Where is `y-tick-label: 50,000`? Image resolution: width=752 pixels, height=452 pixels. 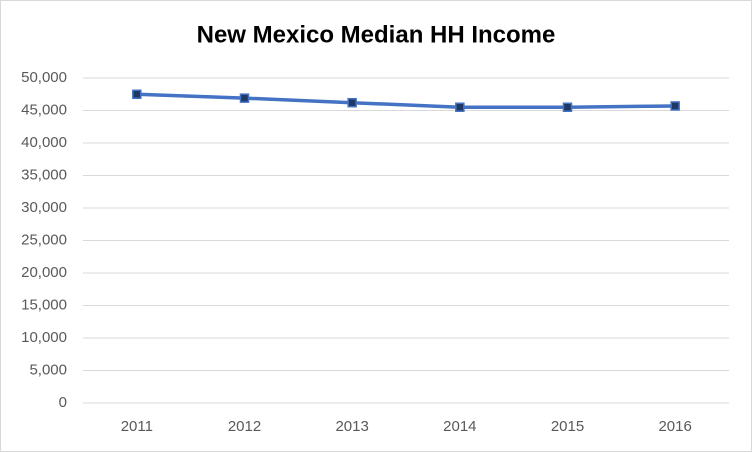 y-tick-label: 50,000 is located at coordinates (44, 77).